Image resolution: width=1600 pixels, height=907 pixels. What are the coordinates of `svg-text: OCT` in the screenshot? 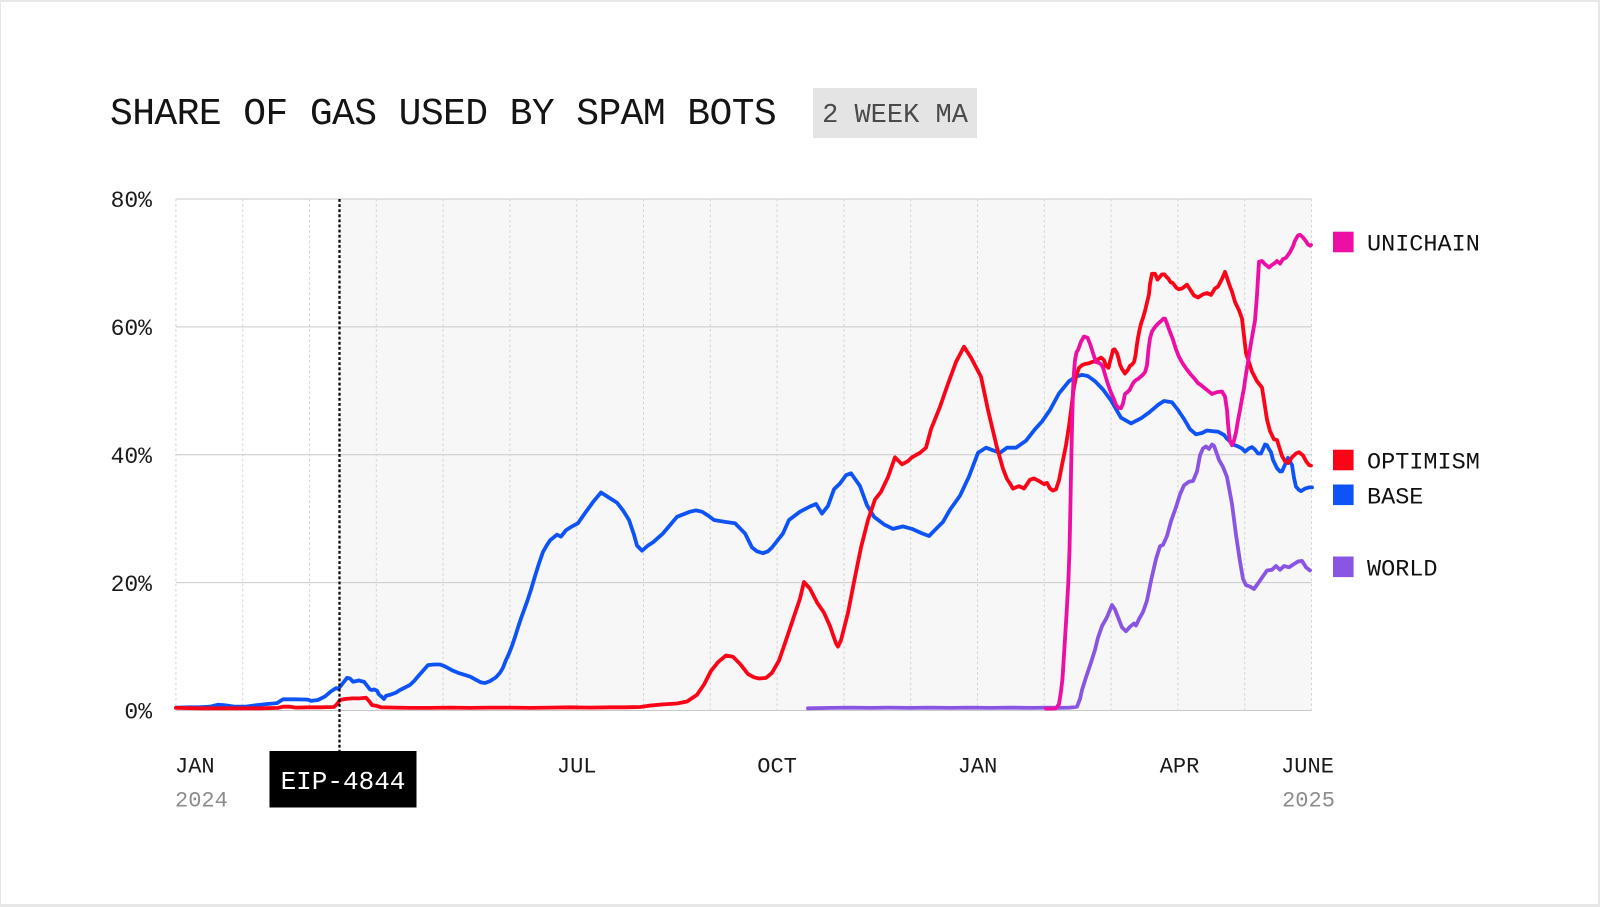 It's located at (777, 767).